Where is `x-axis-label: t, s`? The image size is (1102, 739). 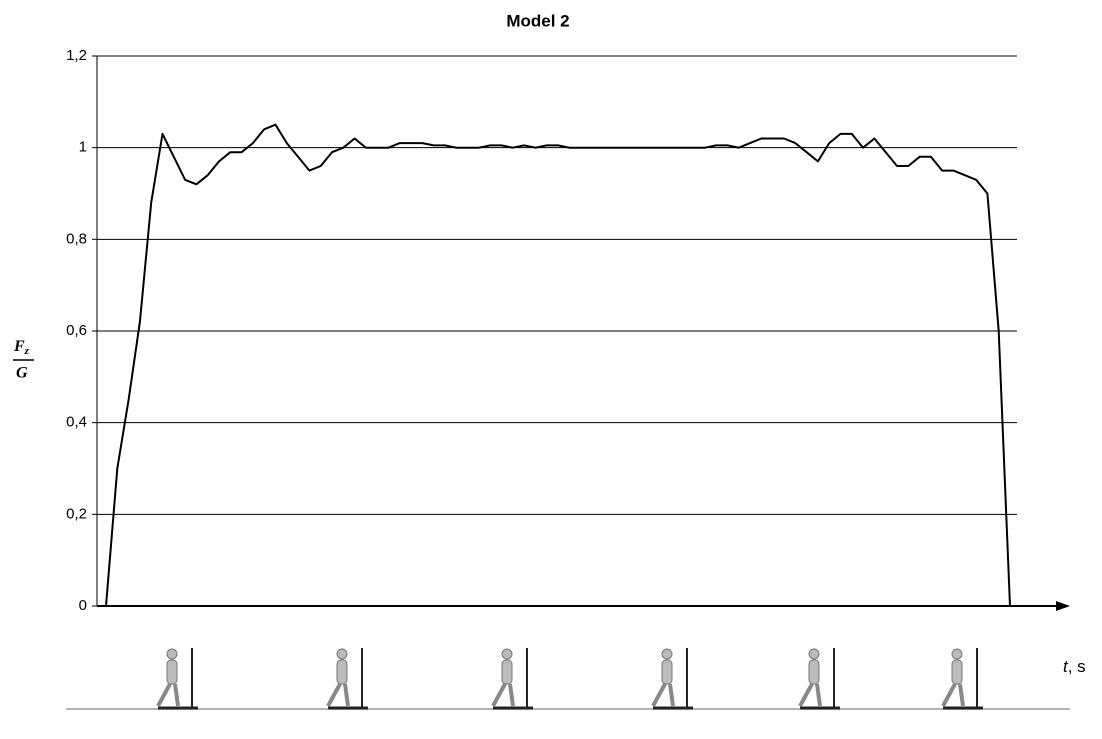
x-axis-label: t, s is located at coordinates (1074, 666).